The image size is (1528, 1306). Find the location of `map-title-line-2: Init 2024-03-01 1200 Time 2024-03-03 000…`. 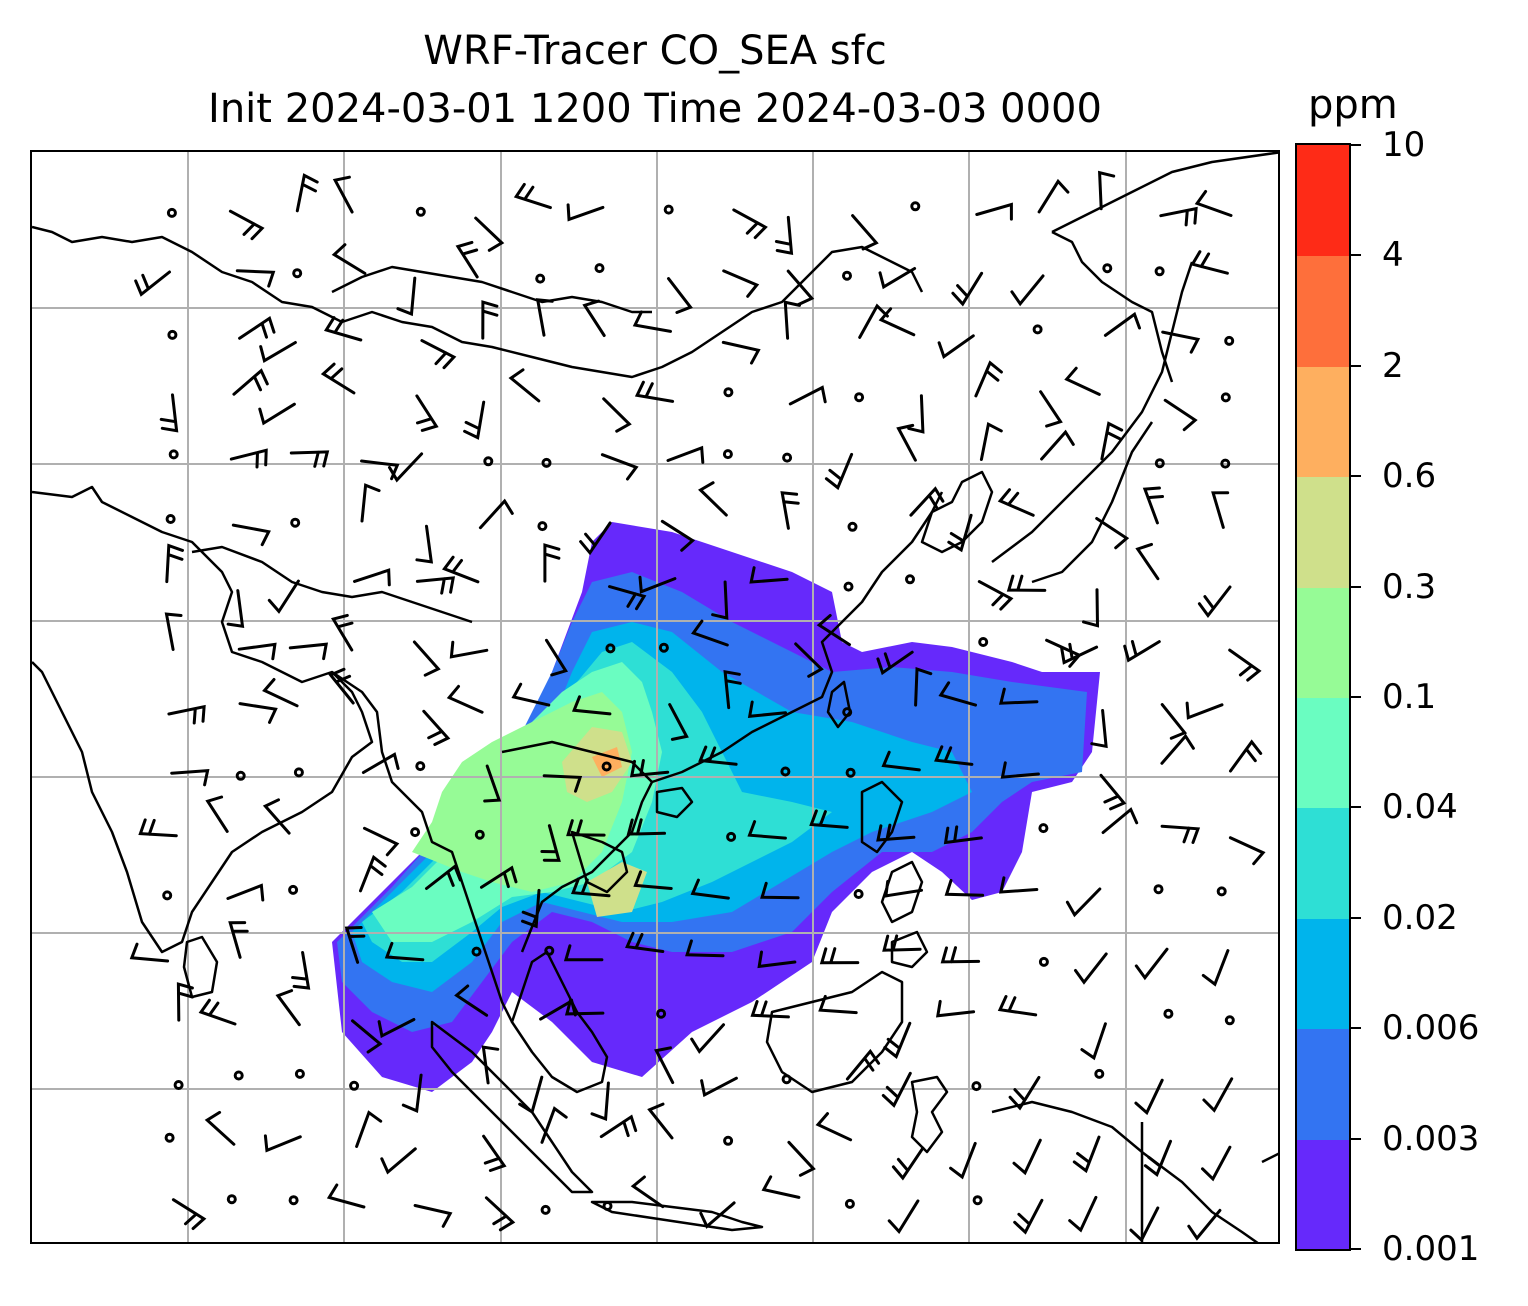

map-title-line-2: Init 2024-03-01 1200 Time 2024-03-03 000… is located at coordinates (655, 109).